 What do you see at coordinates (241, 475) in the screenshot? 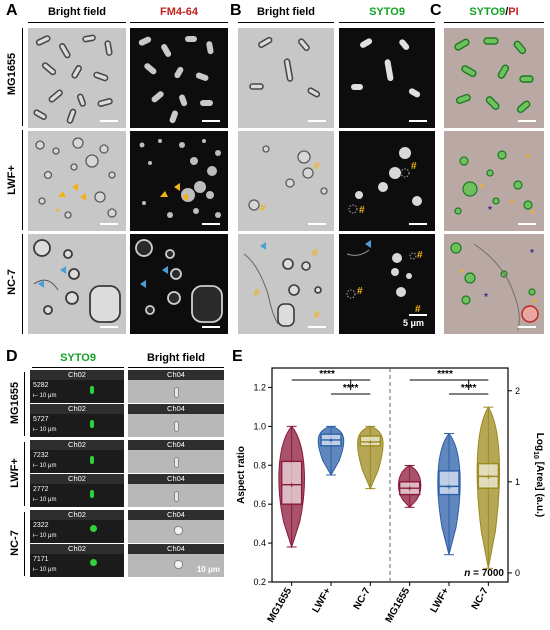
I see `y-axis-label: Aspect ratio` at bounding box center [241, 475].